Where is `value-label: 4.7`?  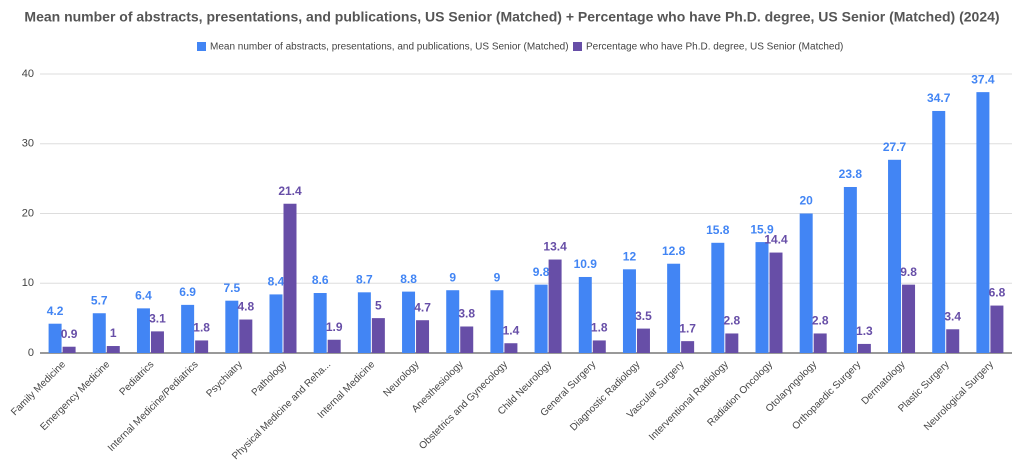 value-label: 4.7 is located at coordinates (422, 307).